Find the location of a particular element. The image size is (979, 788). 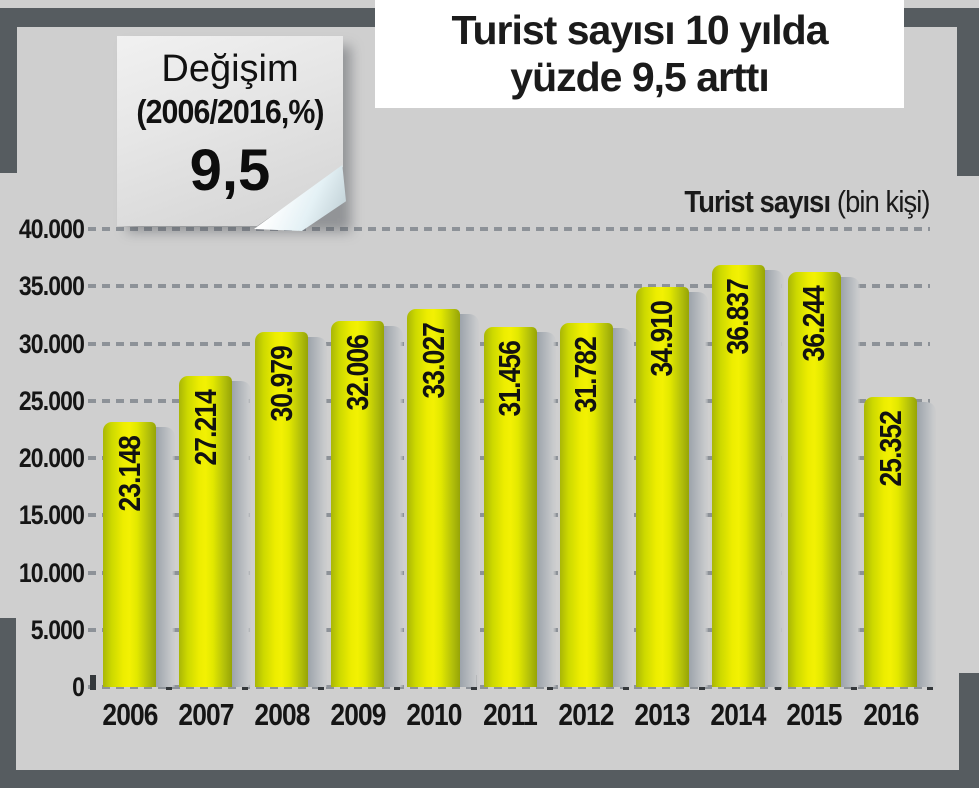

frame-right-top-bar is located at coordinates (968, 92).